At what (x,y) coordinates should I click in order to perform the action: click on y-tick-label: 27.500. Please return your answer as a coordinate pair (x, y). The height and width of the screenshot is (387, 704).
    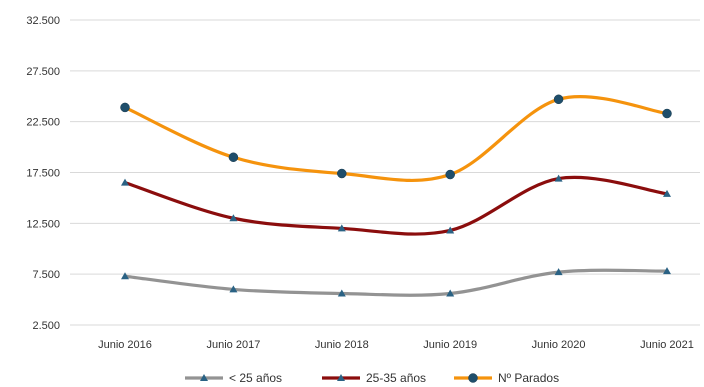
    Looking at the image, I should click on (43, 72).